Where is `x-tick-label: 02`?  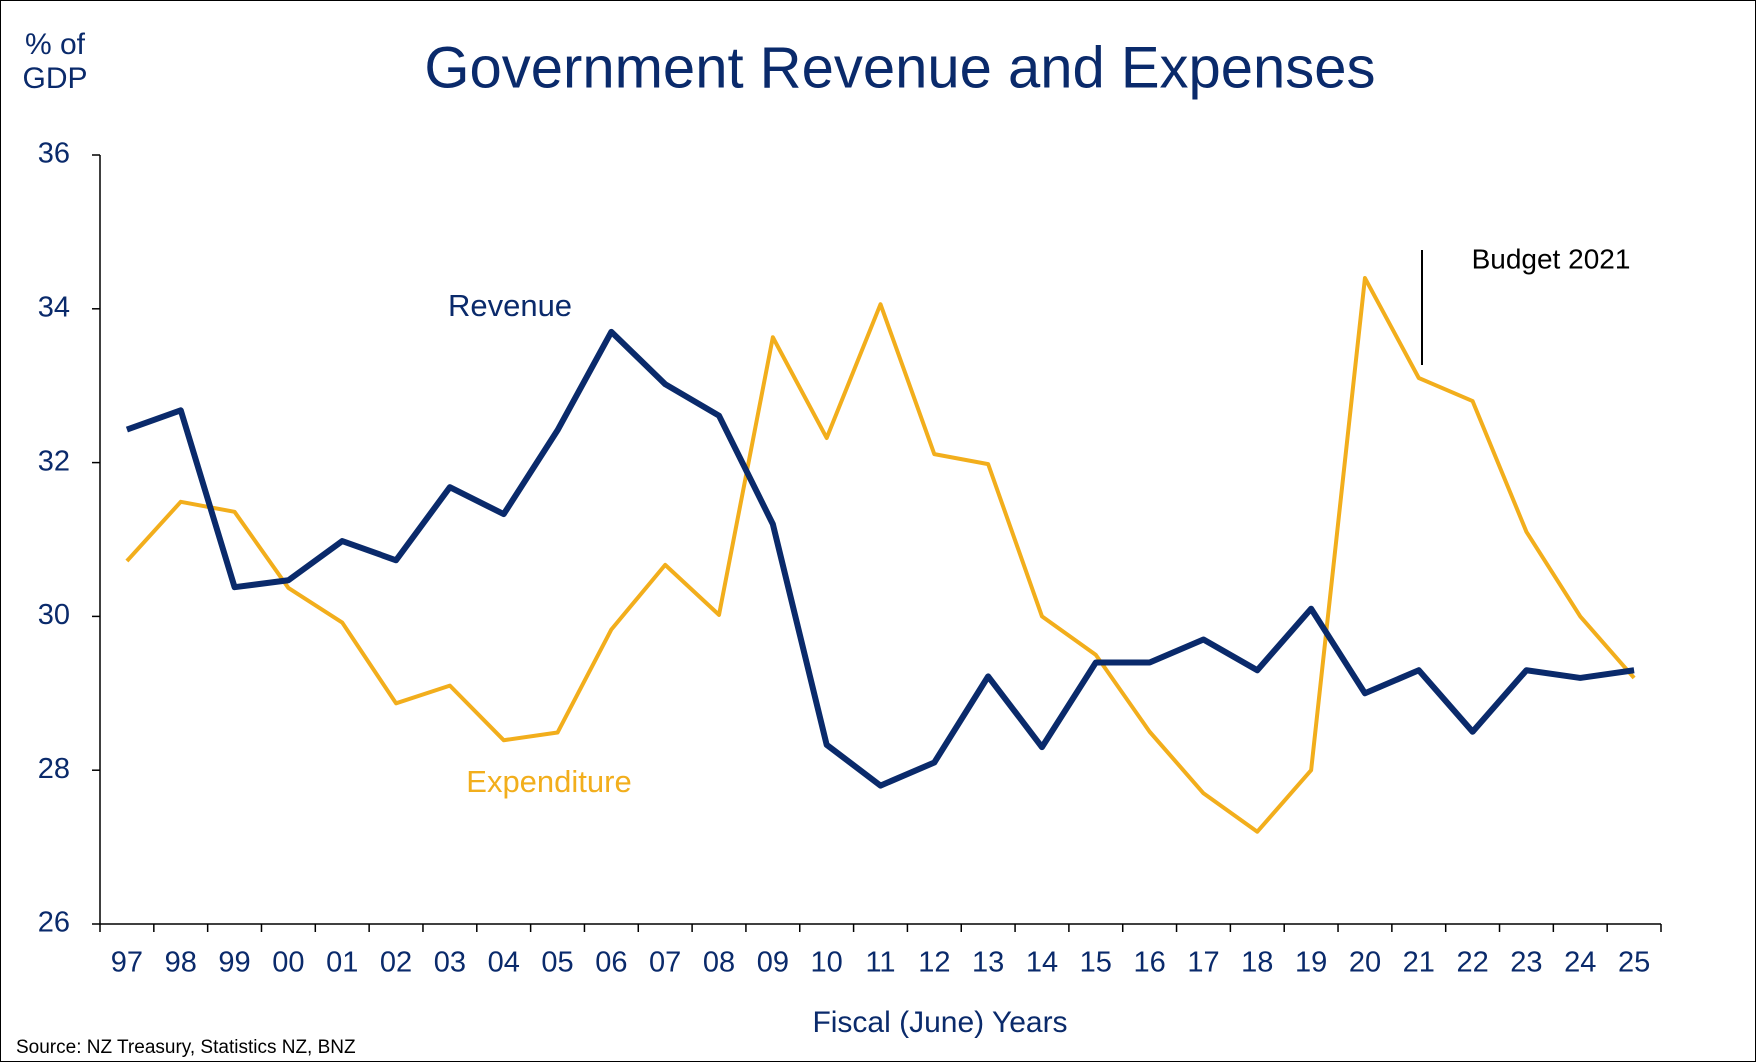
x-tick-label: 02 is located at coordinates (396, 963).